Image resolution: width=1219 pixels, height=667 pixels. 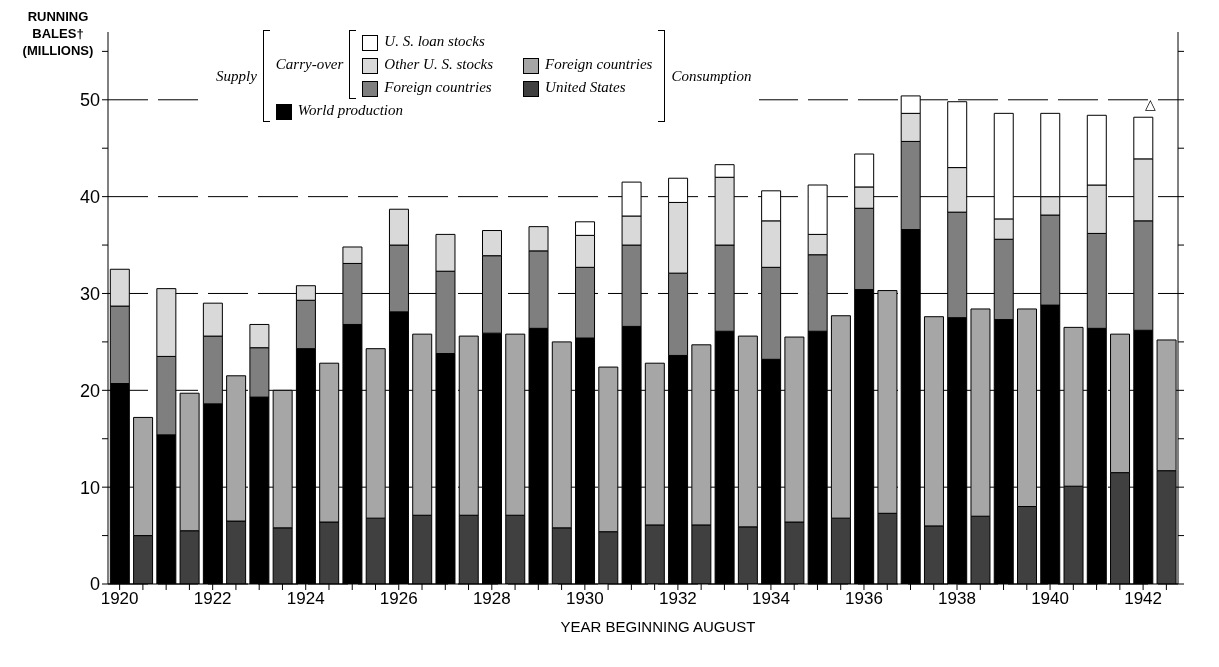 What do you see at coordinates (58, 33) in the screenshot?
I see `y-axis-title: RUNNING BALES† (MILLIONS)` at bounding box center [58, 33].